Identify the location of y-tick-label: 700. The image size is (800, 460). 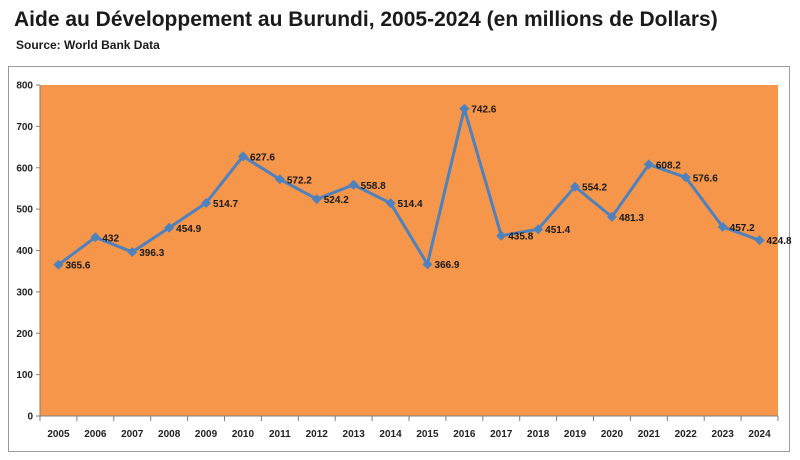
(24, 127).